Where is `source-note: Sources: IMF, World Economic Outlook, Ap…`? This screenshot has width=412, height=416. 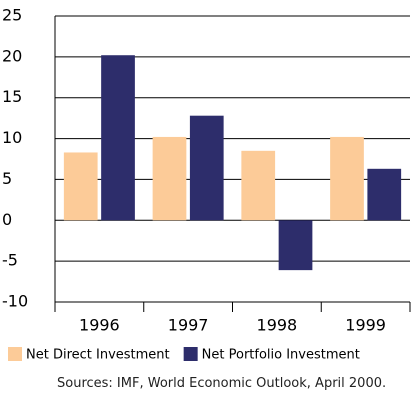
source-note: Sources: IMF, World Economic Outlook, Ap… is located at coordinates (222, 383).